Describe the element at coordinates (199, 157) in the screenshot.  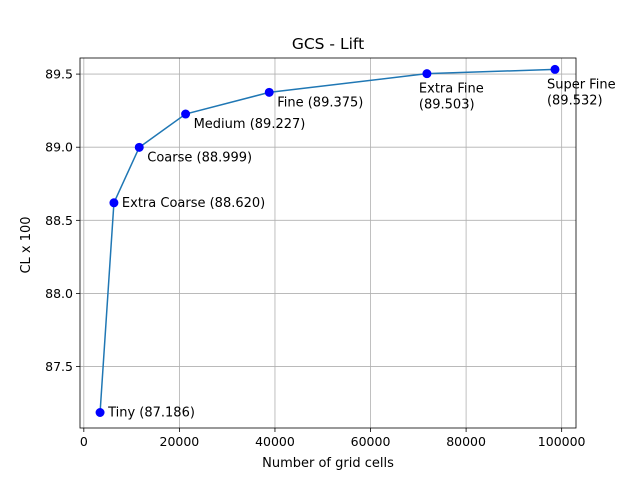
I see `point-label: Coarse (88.999)` at that location.